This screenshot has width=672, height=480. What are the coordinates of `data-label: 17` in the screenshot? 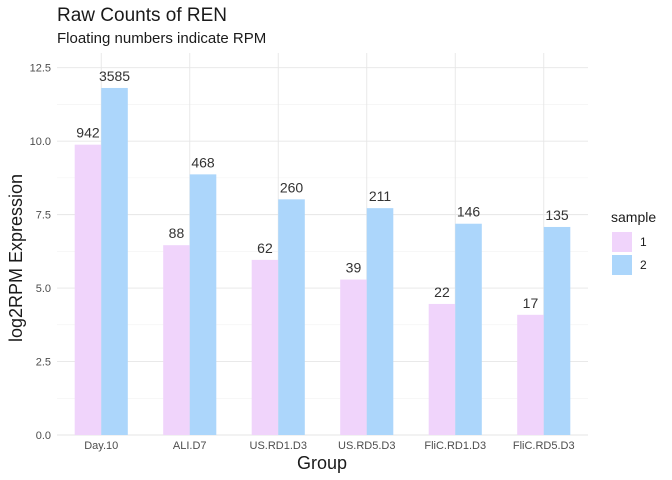 It's located at (531, 303).